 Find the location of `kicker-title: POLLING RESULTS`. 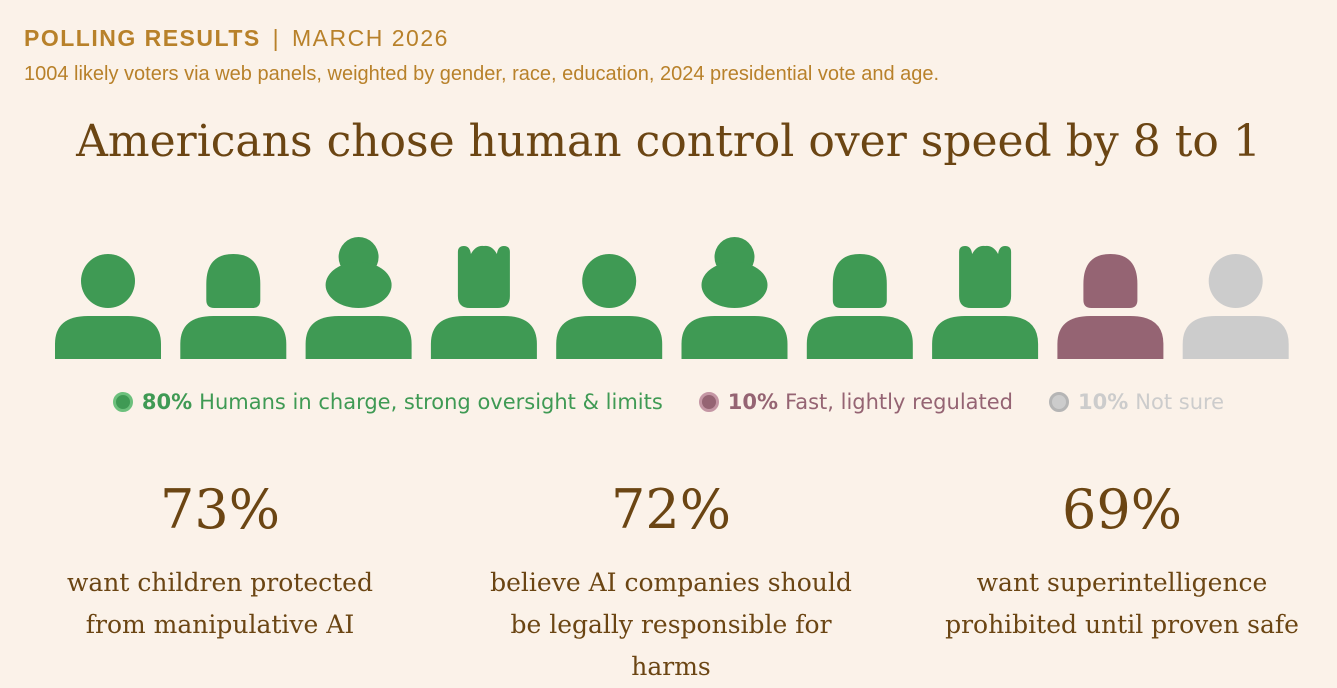

kicker-title: POLLING RESULTS is located at coordinates (142, 38).